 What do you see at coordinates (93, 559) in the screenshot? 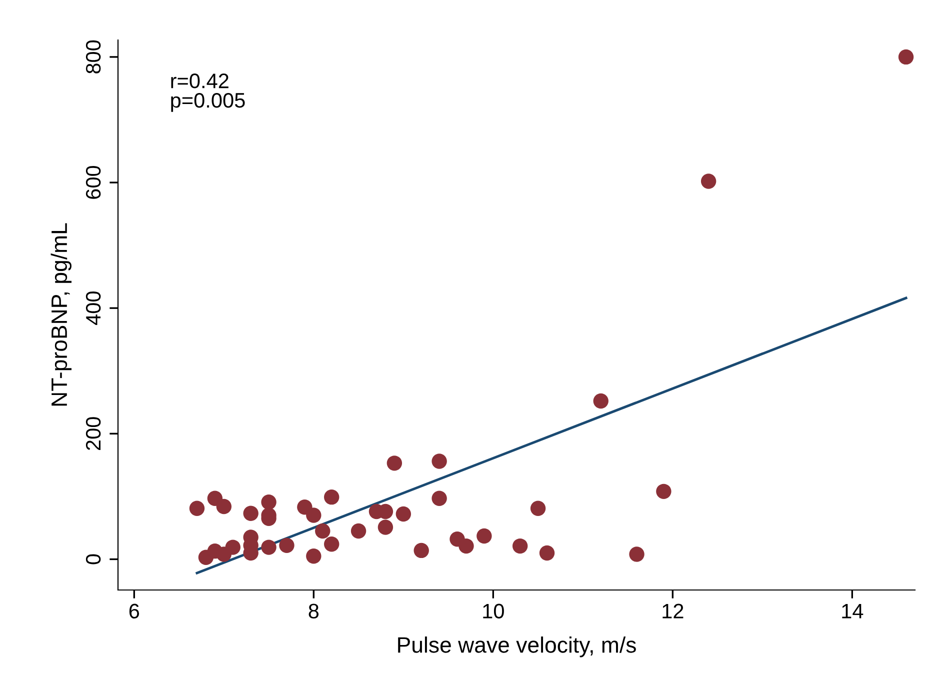
I see `y-tick-label: 0` at bounding box center [93, 559].